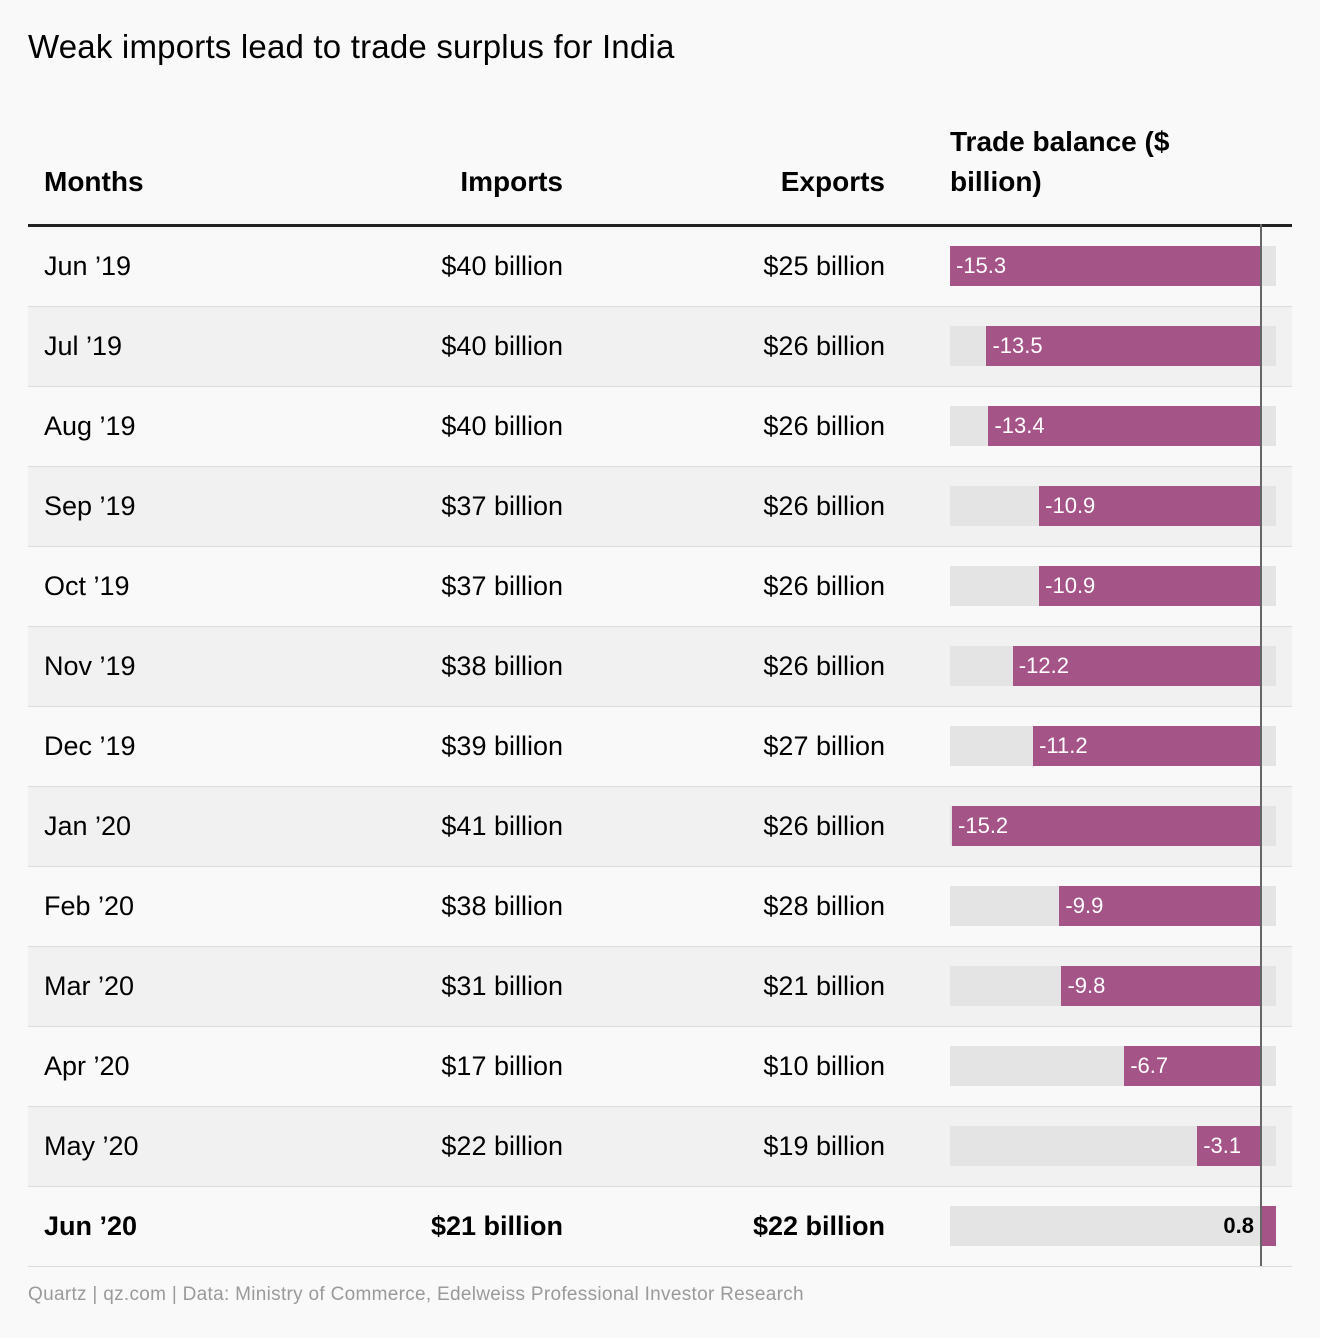  Describe the element at coordinates (1017, 345) in the screenshot. I see `balance-label: -13.5` at that location.